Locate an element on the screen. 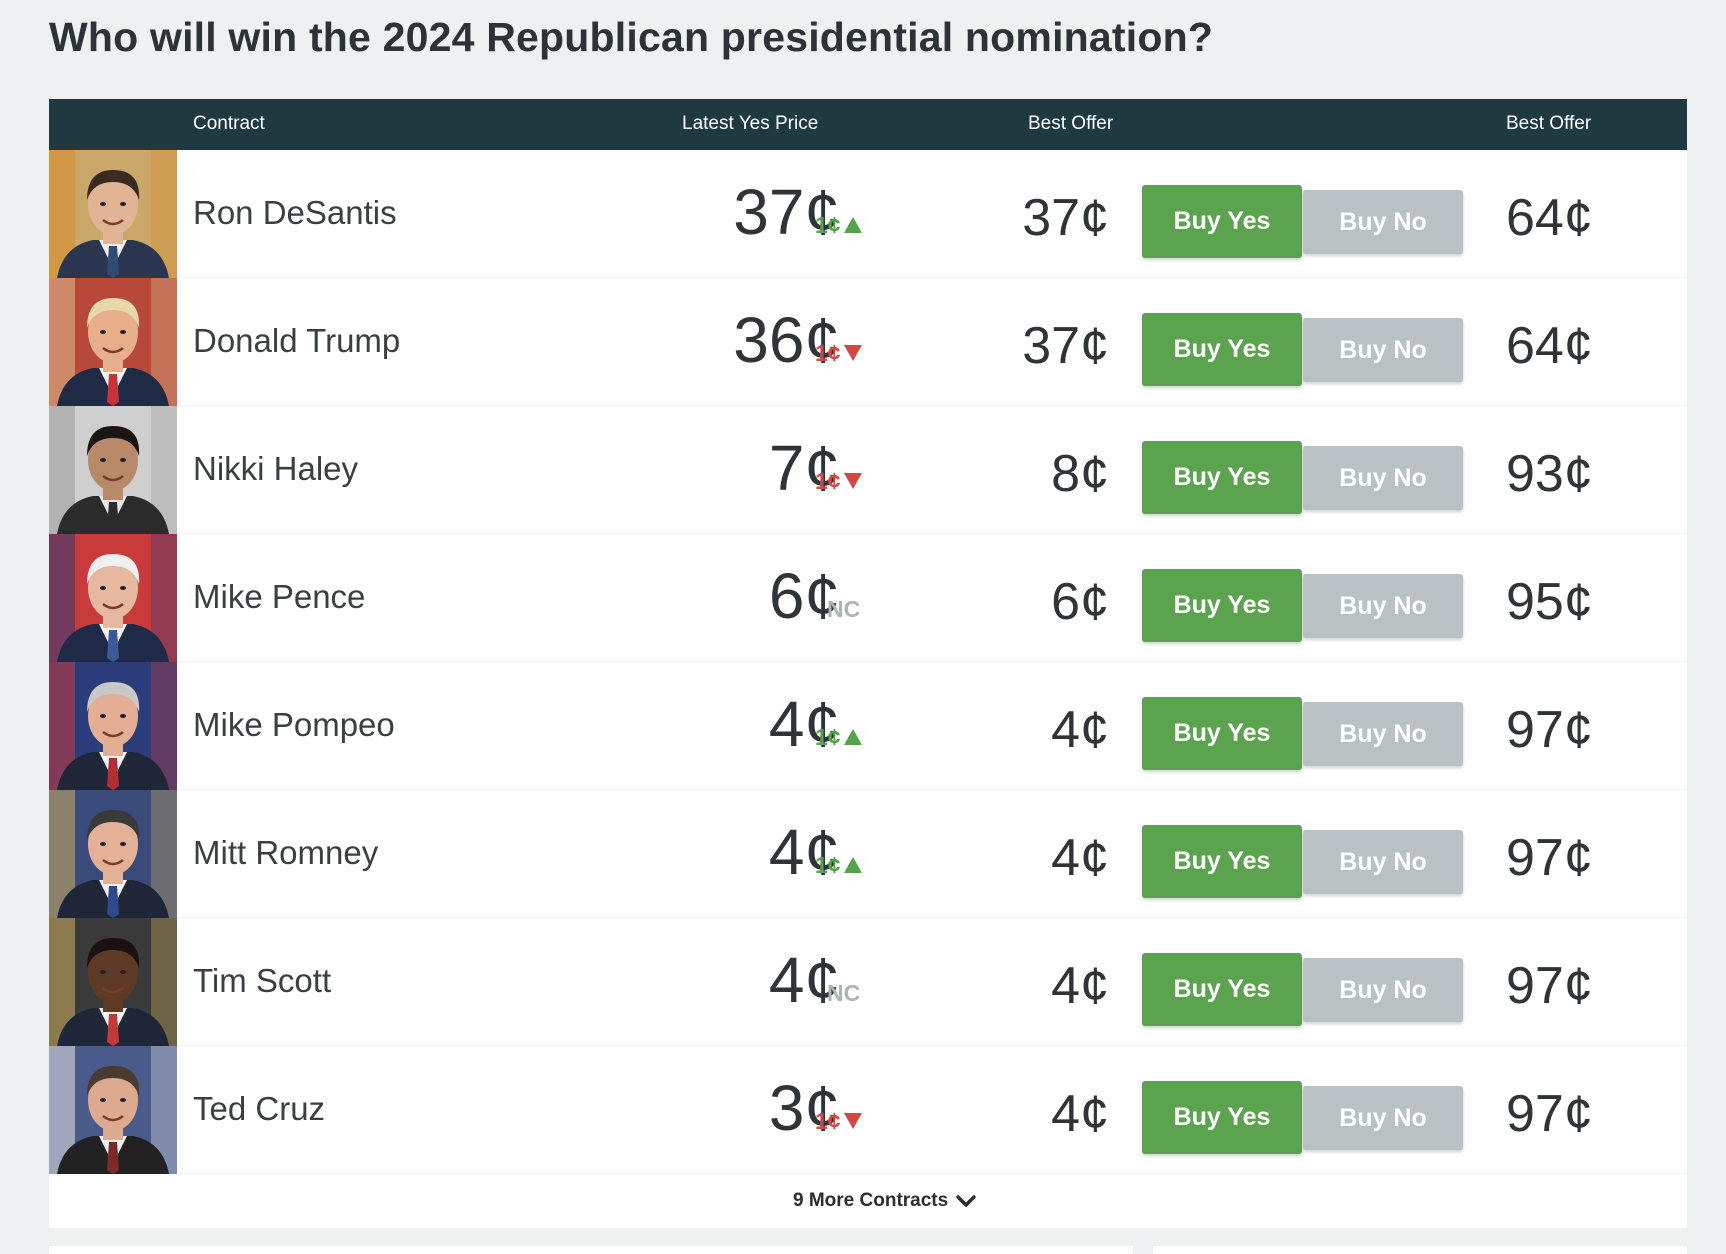 This screenshot has height=1254, width=1726. contract-name: Mike Pence is located at coordinates (279, 596).